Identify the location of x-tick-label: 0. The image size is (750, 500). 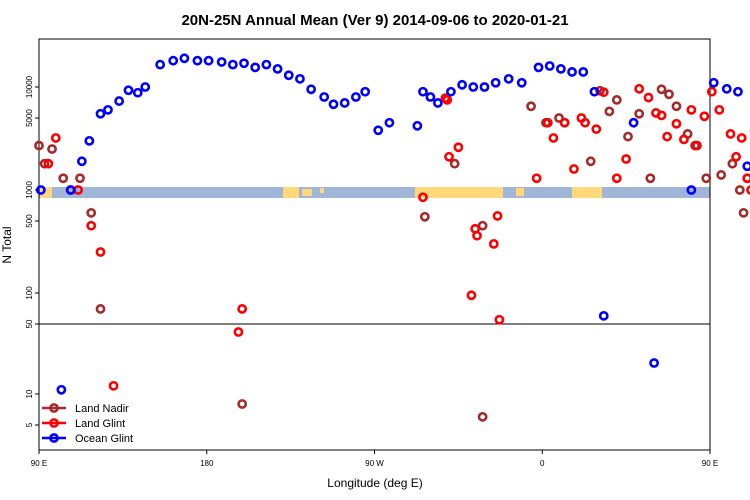
(542, 463).